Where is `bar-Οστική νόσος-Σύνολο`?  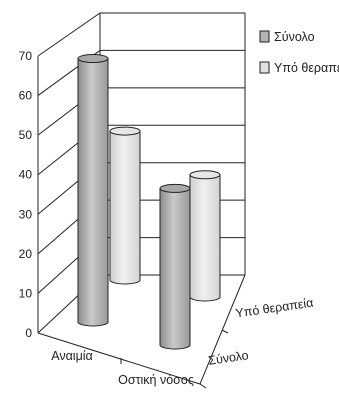
bar-Οστική νόσος-Σύνολο is located at coordinates (175, 266).